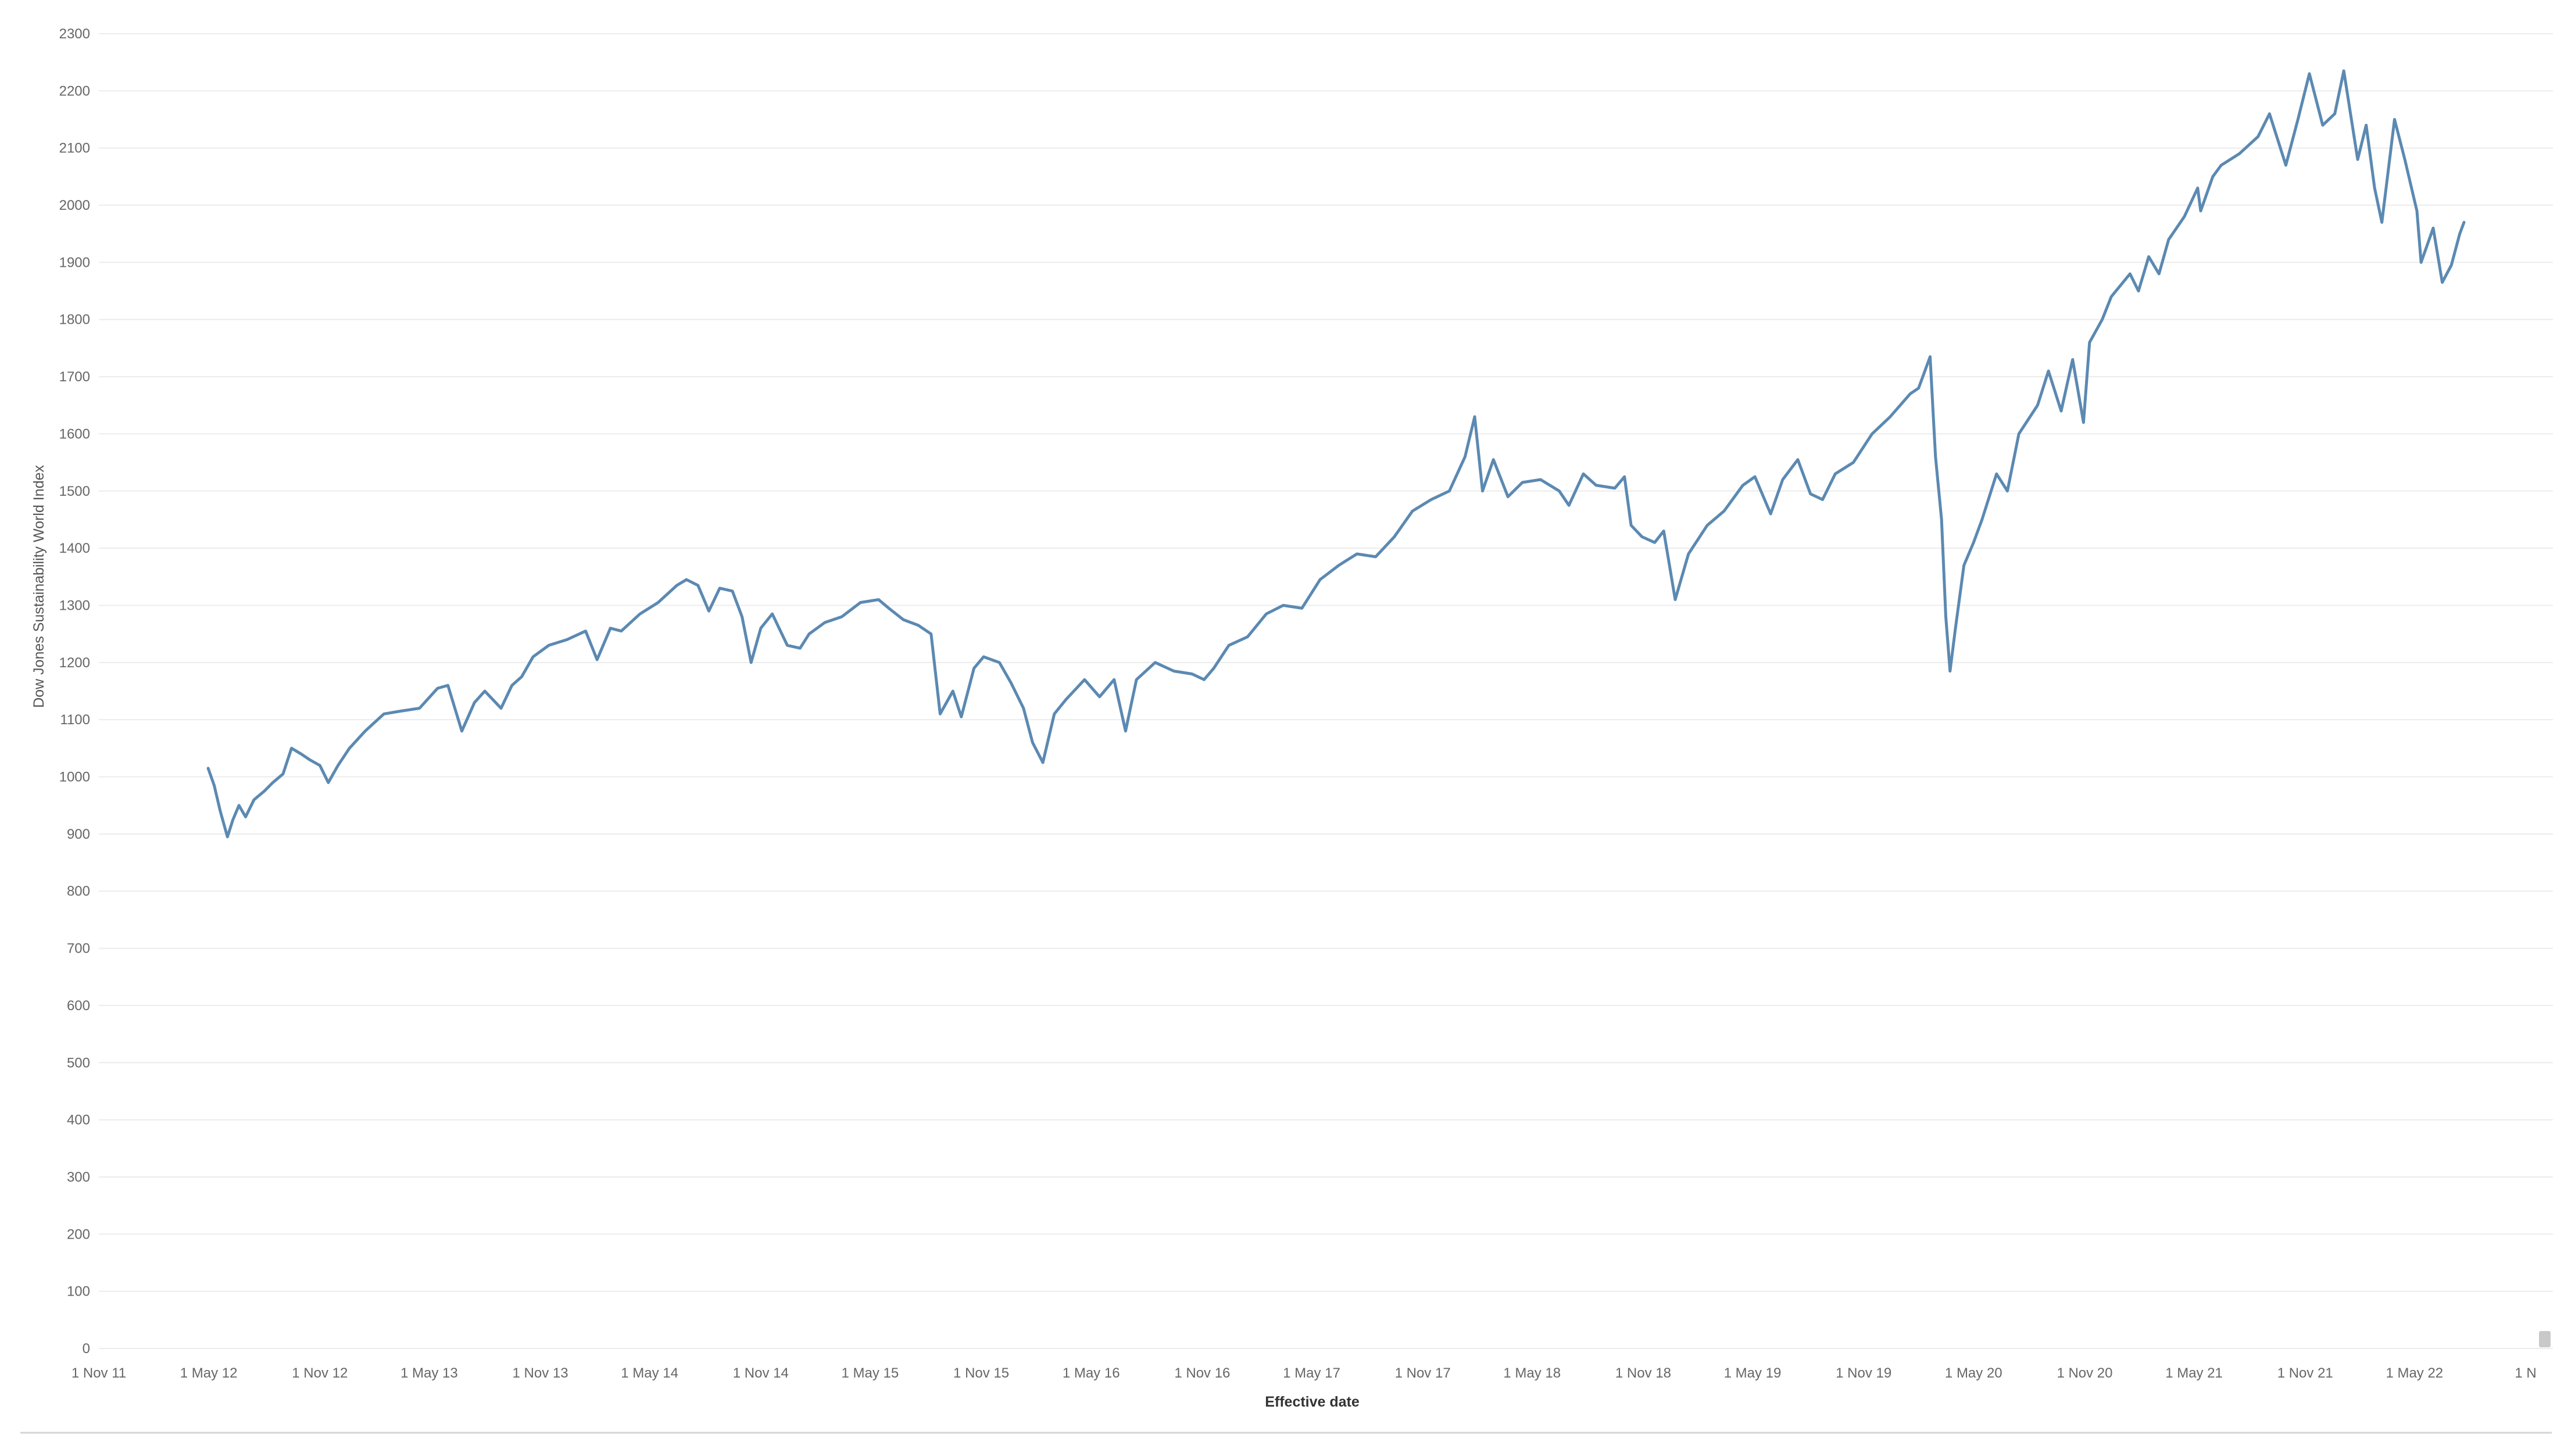 Image resolution: width=2557 pixels, height=1456 pixels. What do you see at coordinates (78, 1006) in the screenshot?
I see `y-tick-label: 600` at bounding box center [78, 1006].